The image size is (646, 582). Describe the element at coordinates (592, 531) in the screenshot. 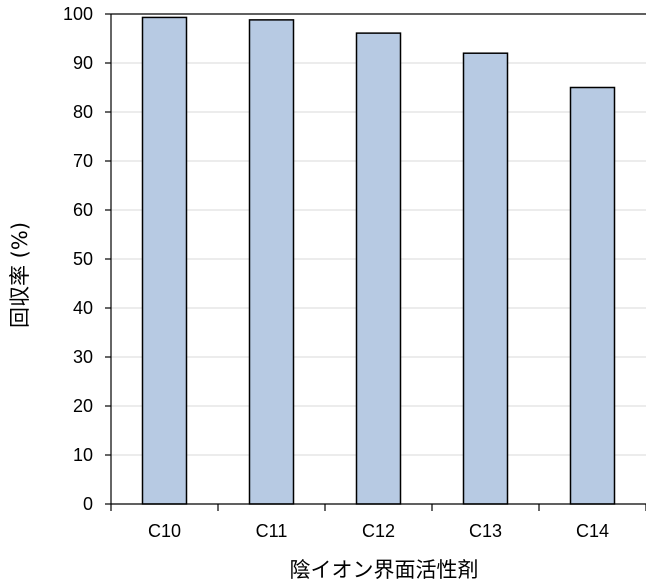

I see `x-tick-label: C14` at that location.